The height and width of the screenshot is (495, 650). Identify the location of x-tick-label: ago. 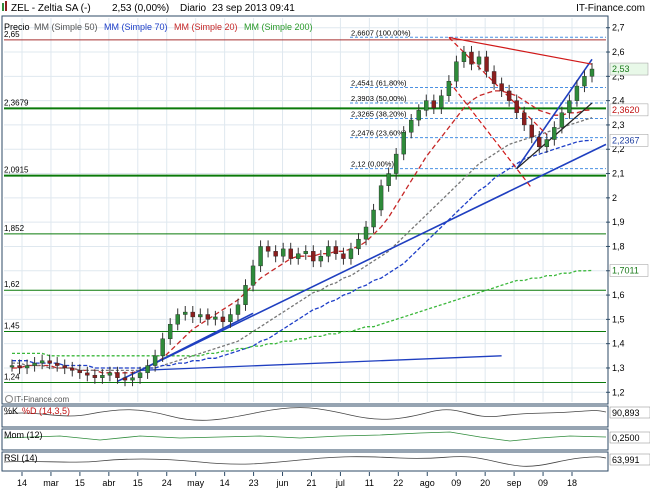
(427, 483).